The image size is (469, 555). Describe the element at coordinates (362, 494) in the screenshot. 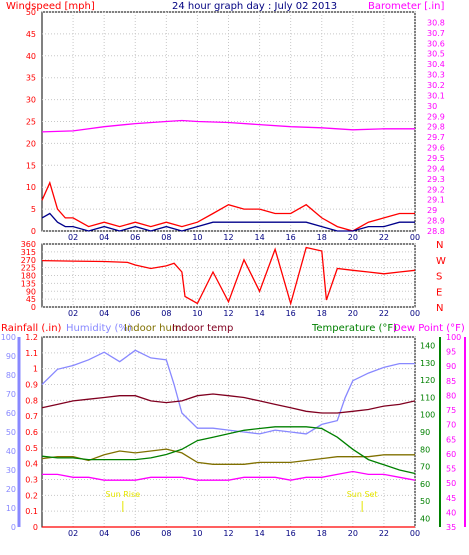

I see `sun-event-label: Sun Set` at that location.